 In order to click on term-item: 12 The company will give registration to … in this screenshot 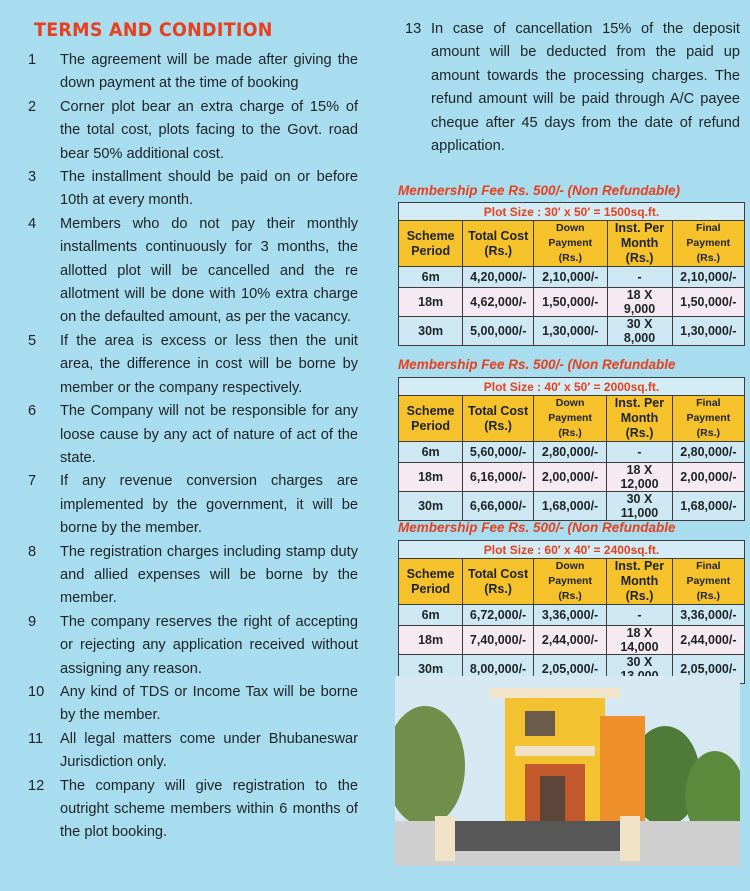, I will do `click(190, 810)`.